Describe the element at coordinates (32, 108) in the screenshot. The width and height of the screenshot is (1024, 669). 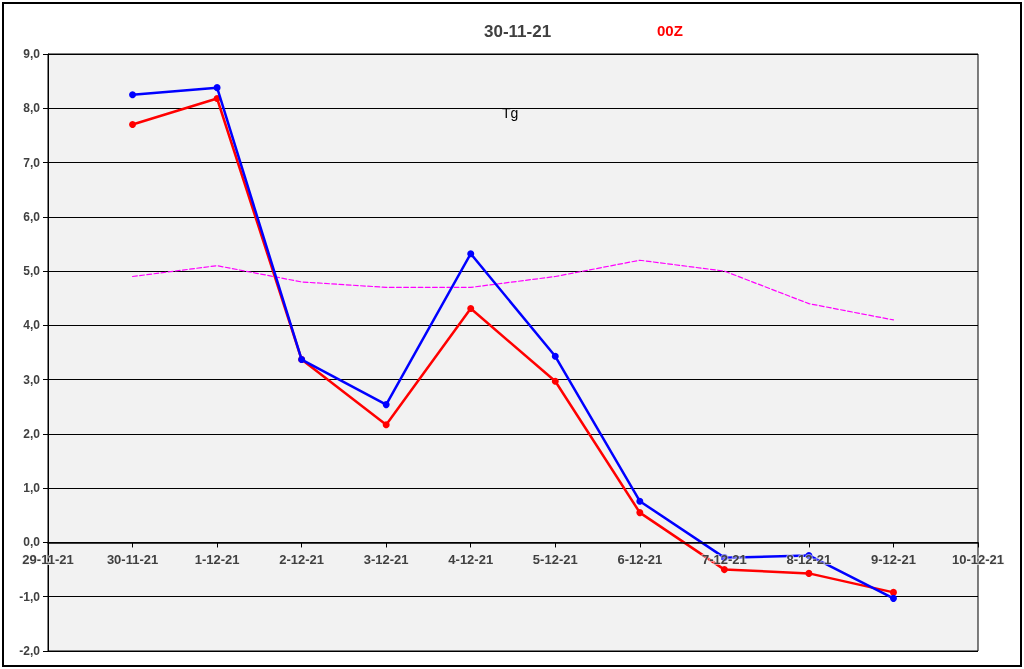
I see `y-tick-label: 8,0` at that location.